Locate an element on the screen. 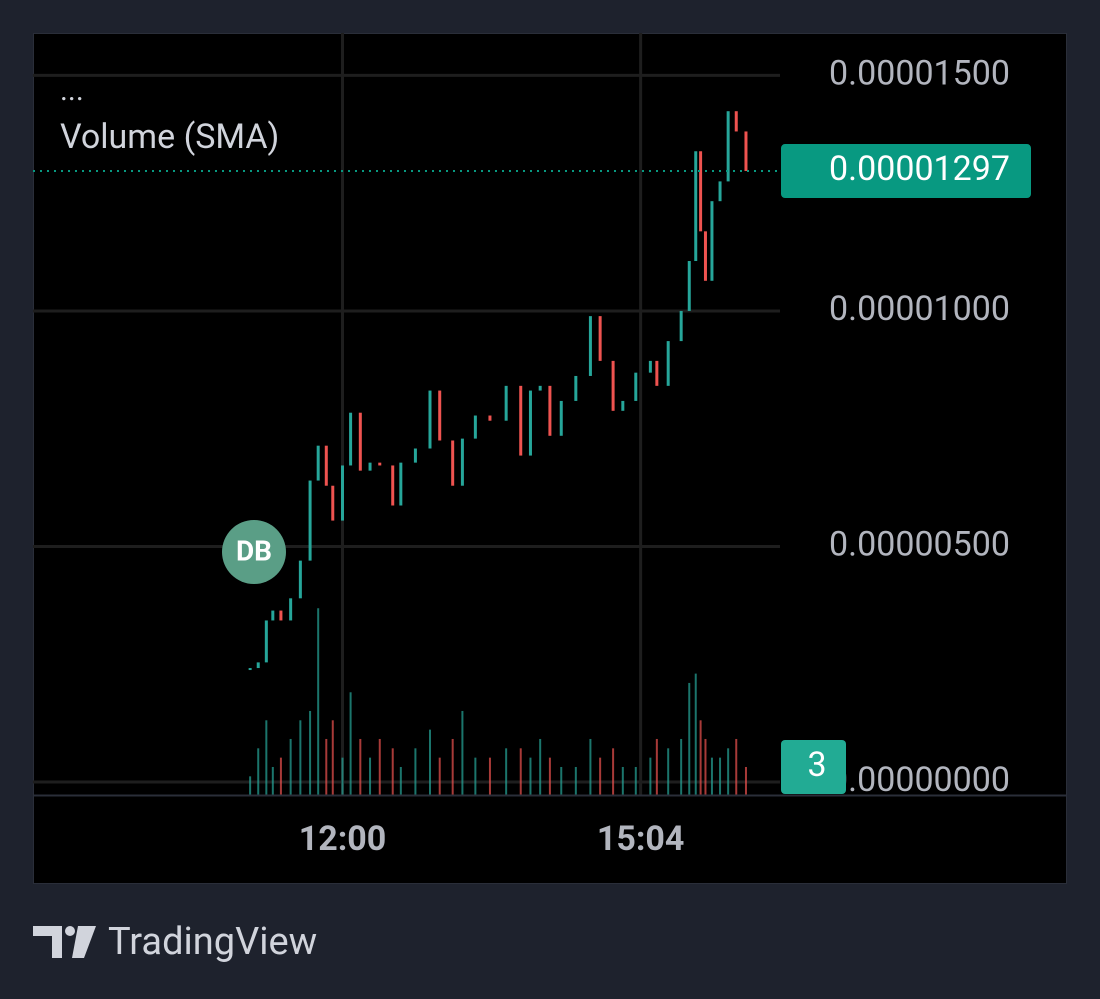 This screenshot has height=999, width=1100. y-tick-label: 0.00001000 is located at coordinates (919, 309).